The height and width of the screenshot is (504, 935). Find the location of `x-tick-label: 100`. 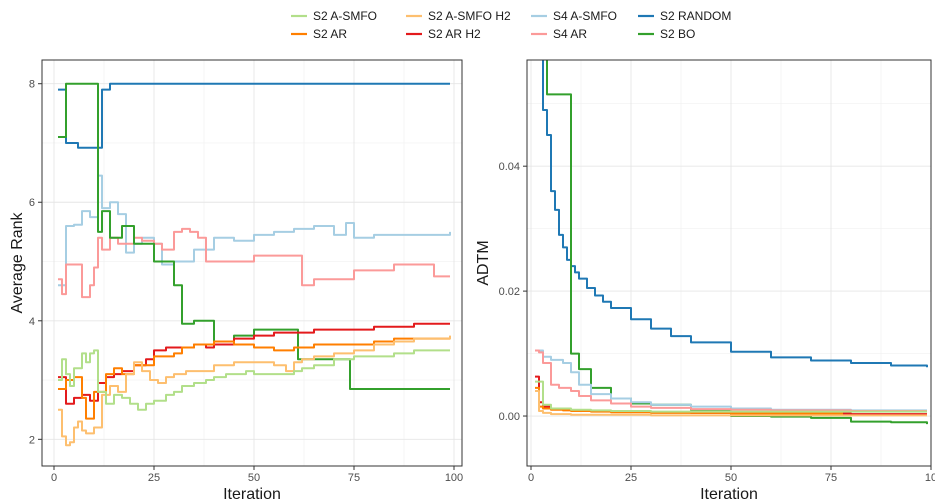

x-tick-label: 100 is located at coordinates (454, 478).